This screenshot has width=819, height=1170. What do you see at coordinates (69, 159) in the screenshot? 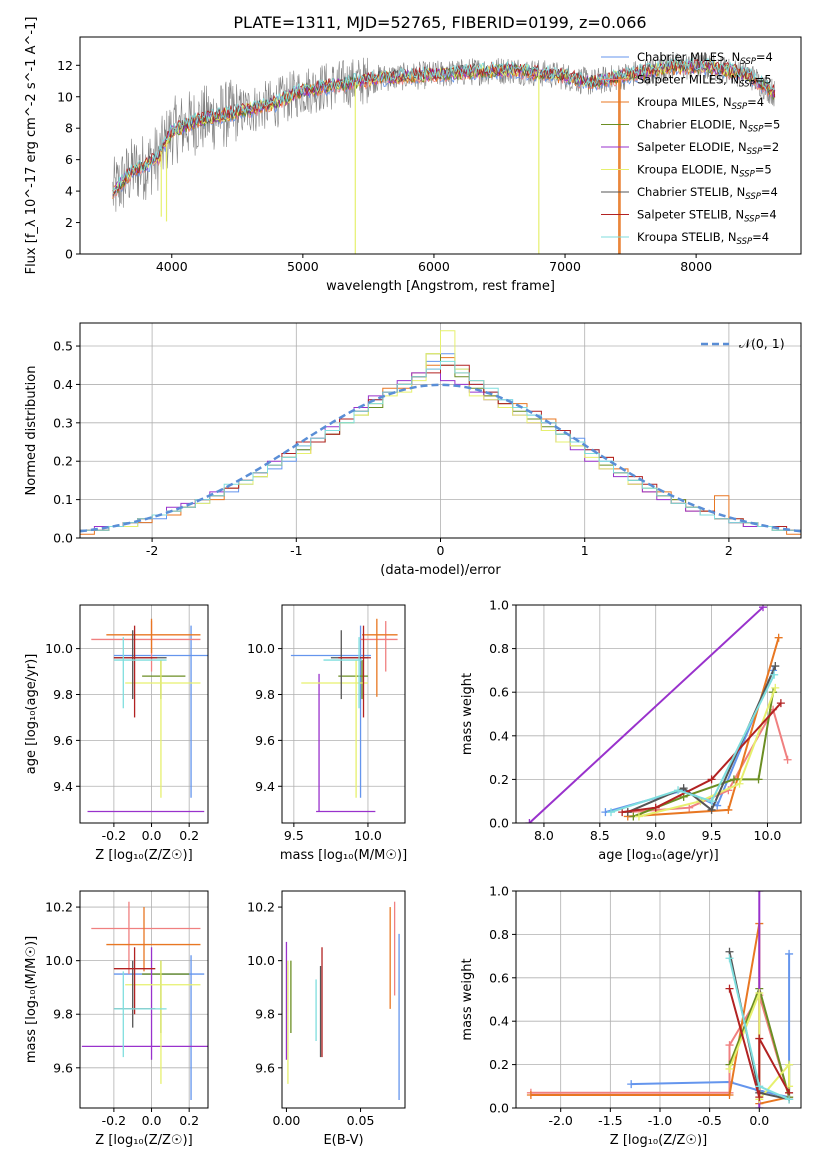
I see `y-tick-label: 6` at bounding box center [69, 159].